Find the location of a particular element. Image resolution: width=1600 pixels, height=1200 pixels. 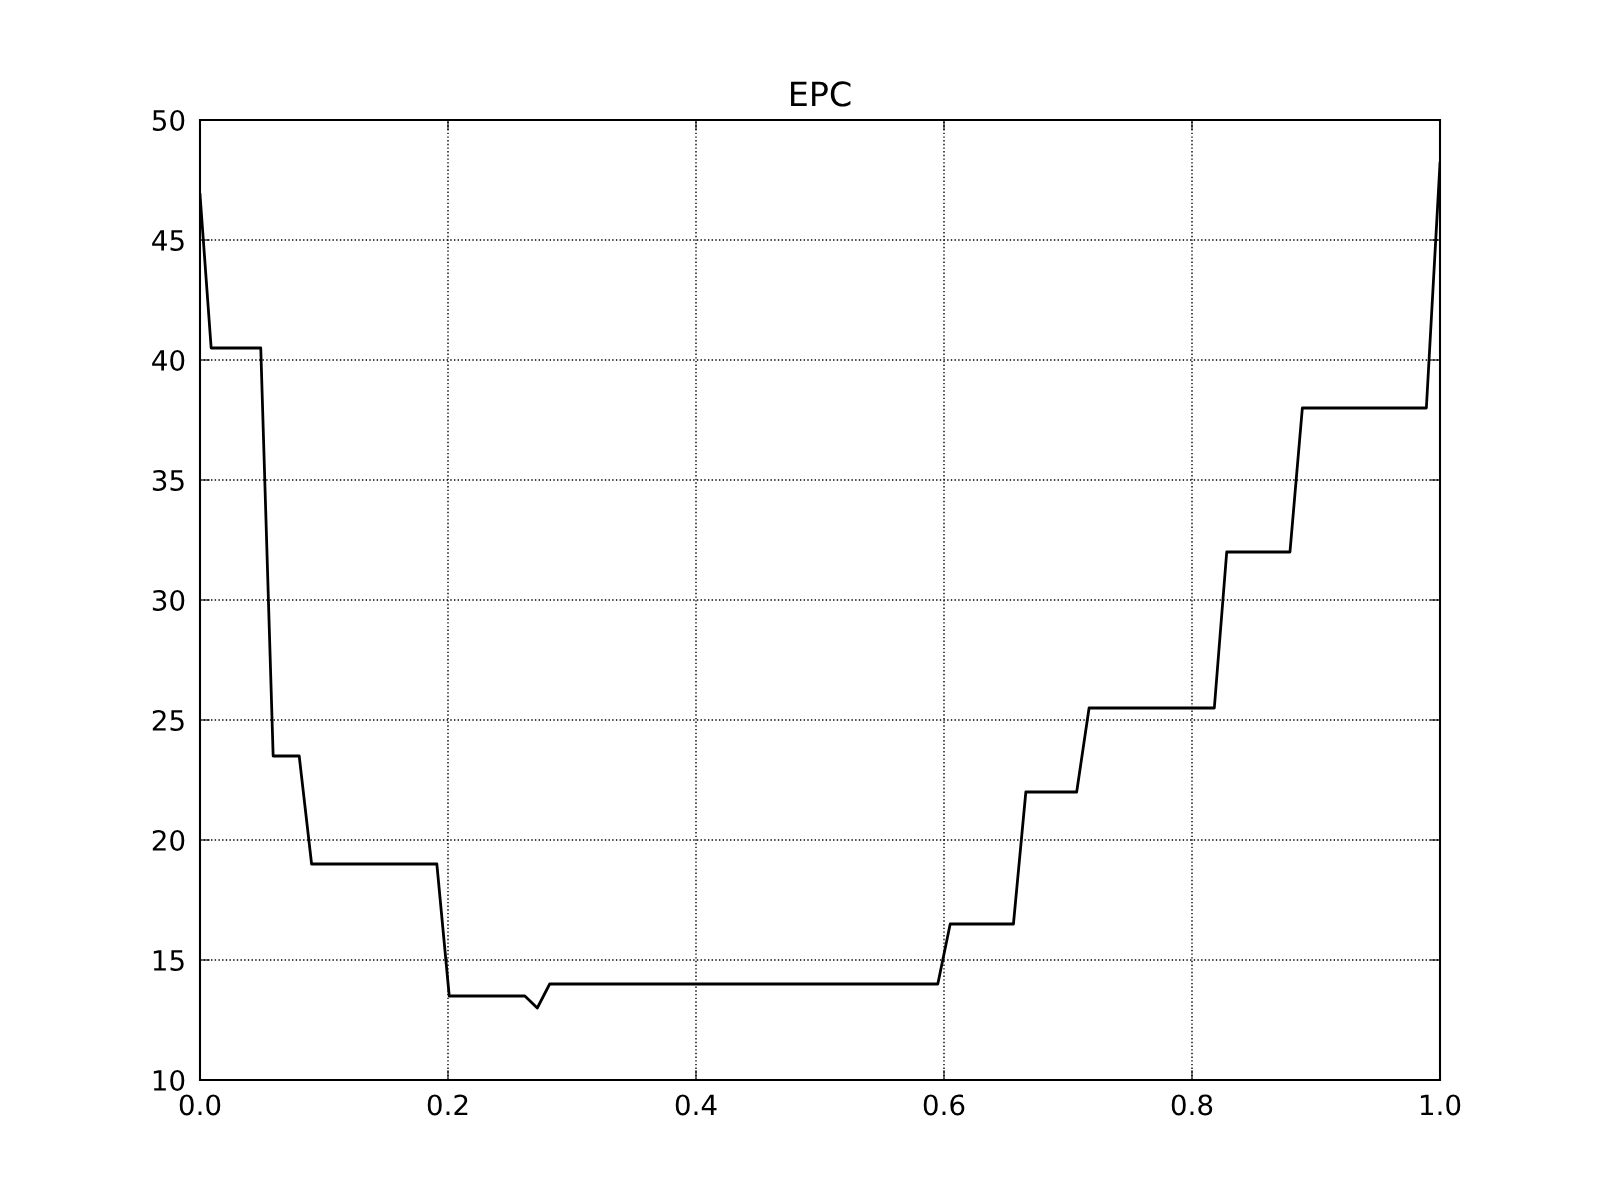

chart-title: EPC is located at coordinates (821, 94).